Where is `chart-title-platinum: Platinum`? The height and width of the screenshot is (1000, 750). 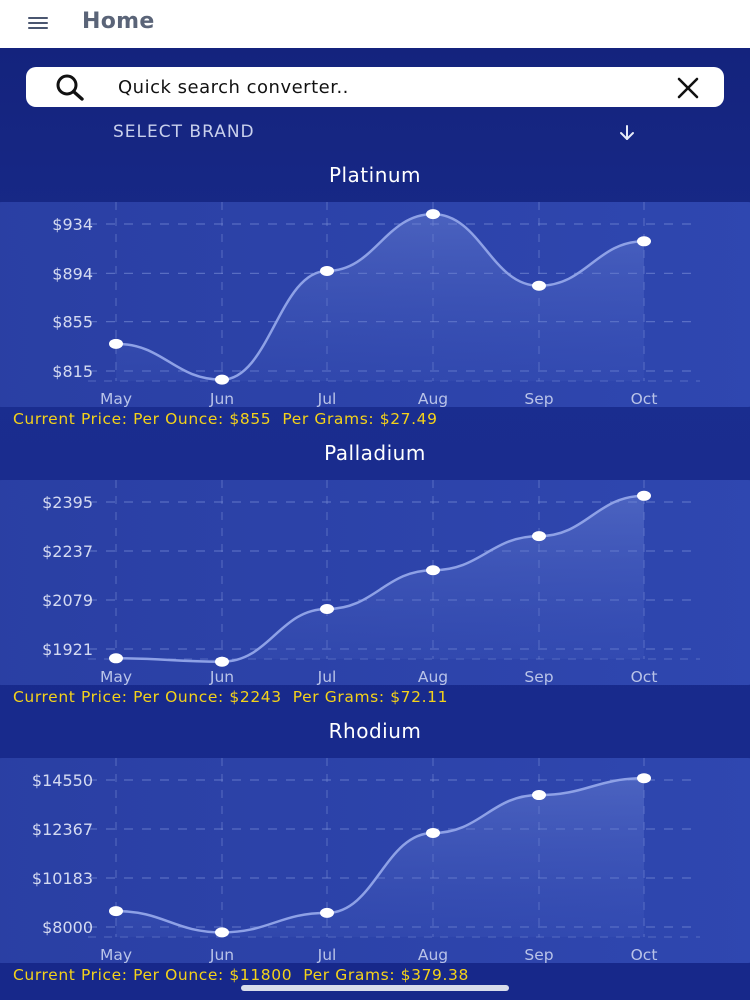 chart-title-platinum: Platinum is located at coordinates (375, 175).